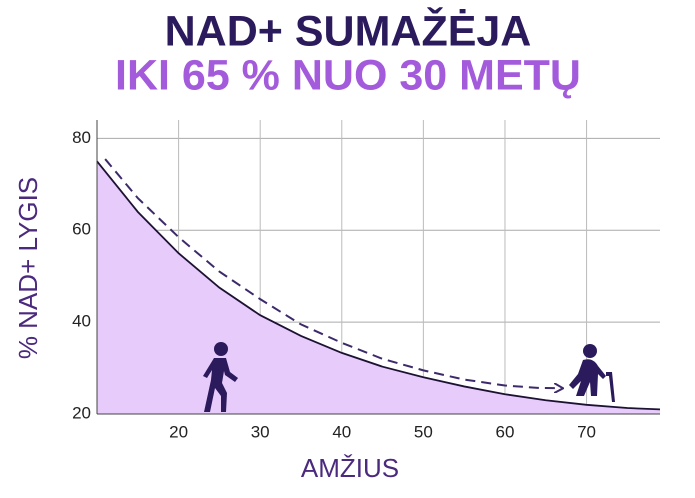  Describe the element at coordinates (505, 431) in the screenshot. I see `x-tick-label: 60` at that location.